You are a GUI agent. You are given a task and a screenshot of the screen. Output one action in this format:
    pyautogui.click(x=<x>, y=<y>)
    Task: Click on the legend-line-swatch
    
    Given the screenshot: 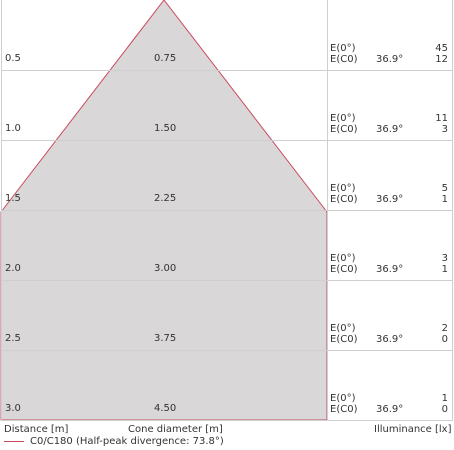 What is the action you would take?
    pyautogui.click(x=14, y=441)
    